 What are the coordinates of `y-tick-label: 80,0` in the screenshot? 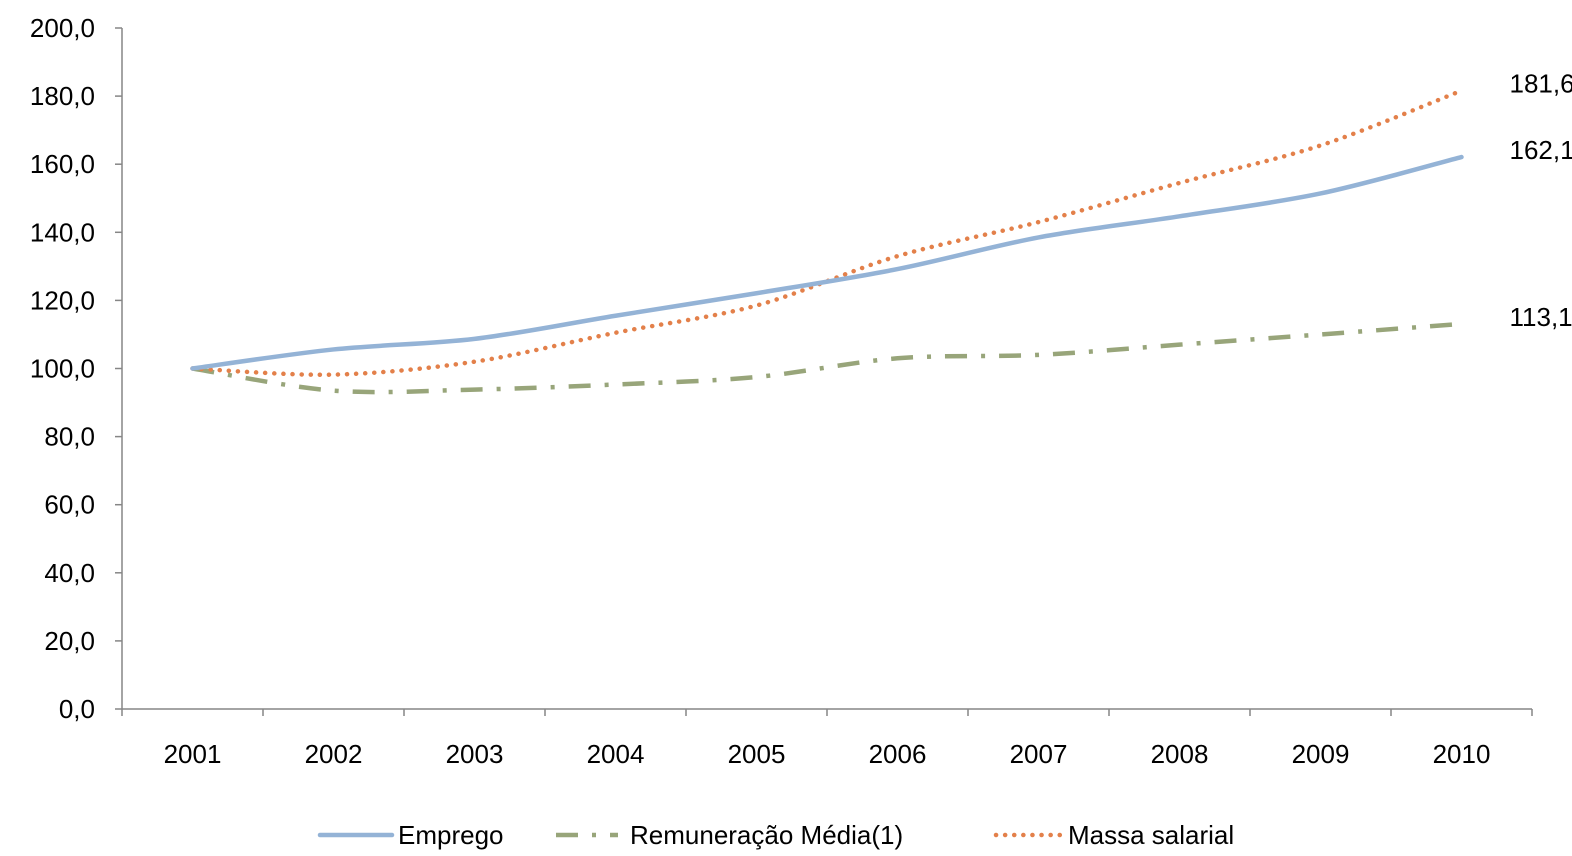 It's located at (69, 437).